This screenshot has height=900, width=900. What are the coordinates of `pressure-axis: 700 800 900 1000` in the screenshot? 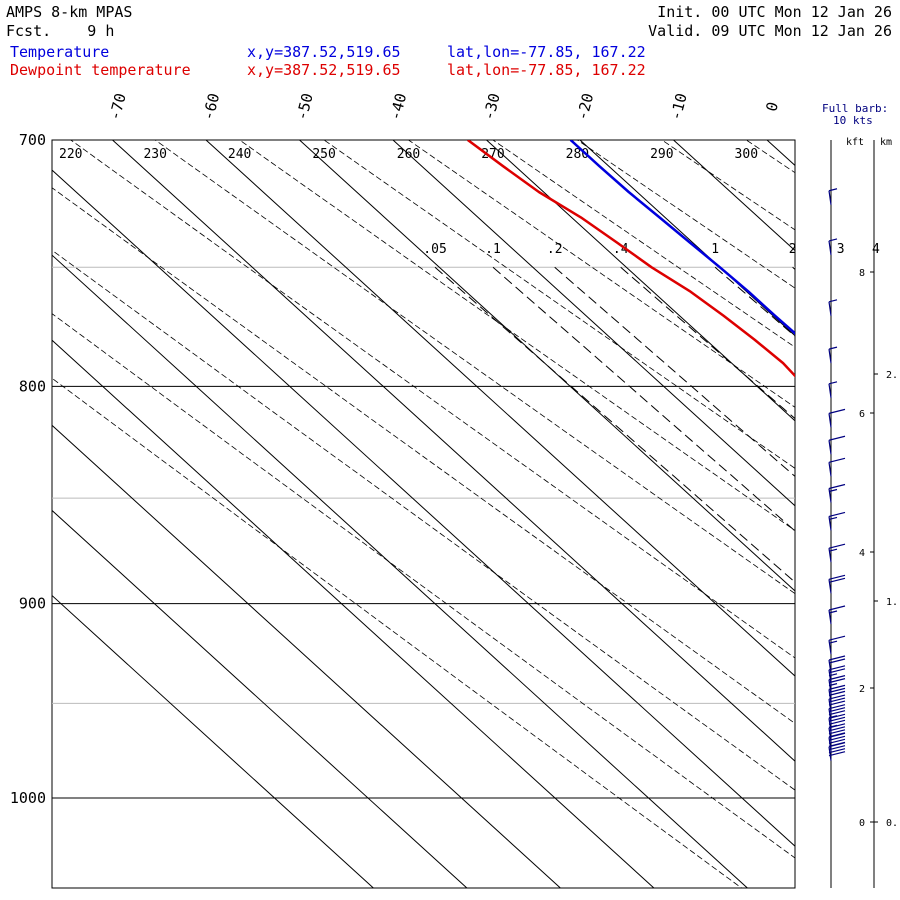 It's located at (28, 469).